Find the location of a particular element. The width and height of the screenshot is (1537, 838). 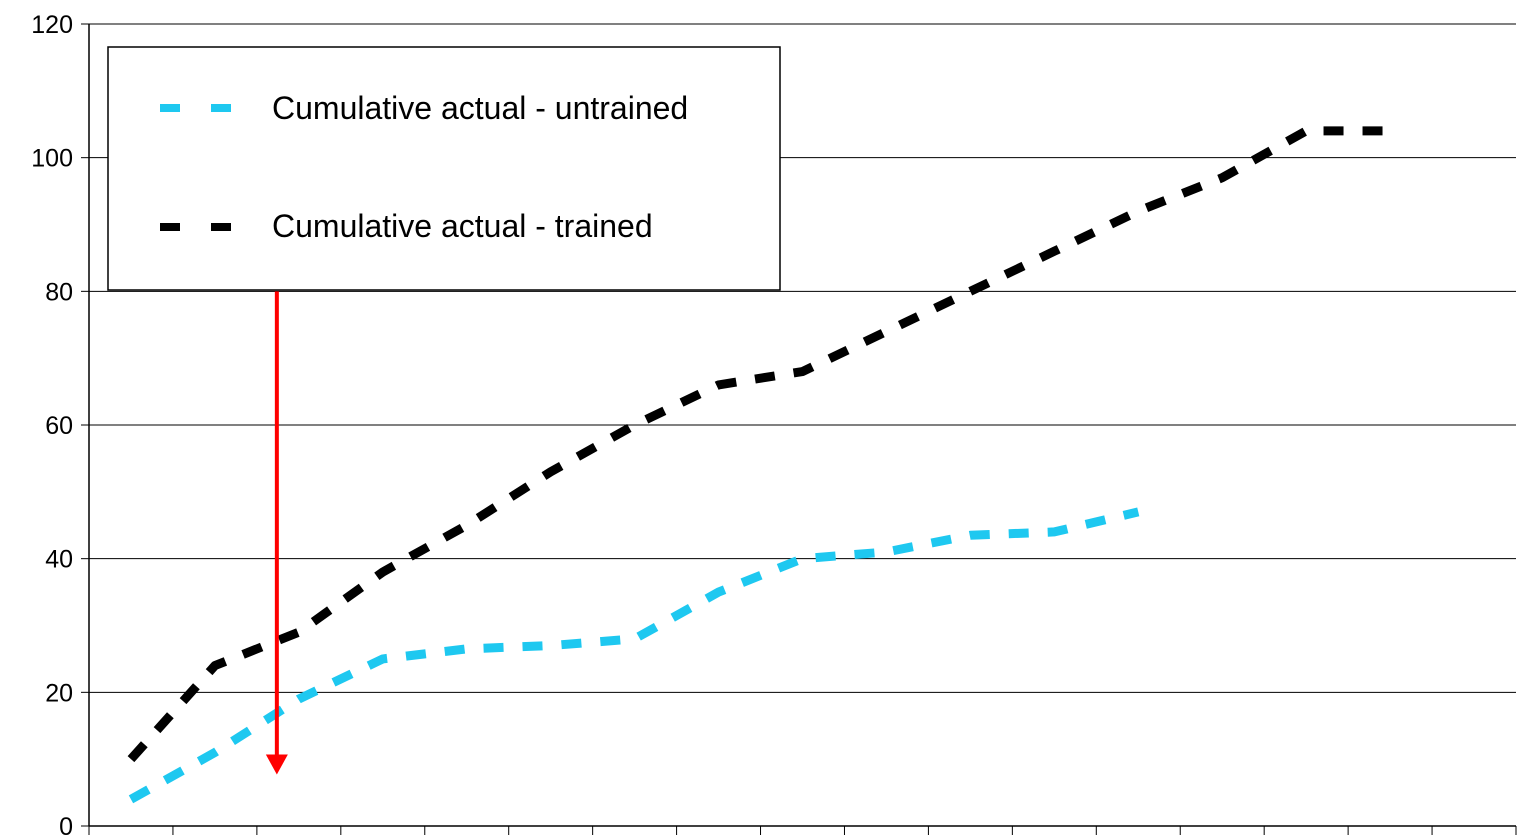

legend-box is located at coordinates (444, 168).